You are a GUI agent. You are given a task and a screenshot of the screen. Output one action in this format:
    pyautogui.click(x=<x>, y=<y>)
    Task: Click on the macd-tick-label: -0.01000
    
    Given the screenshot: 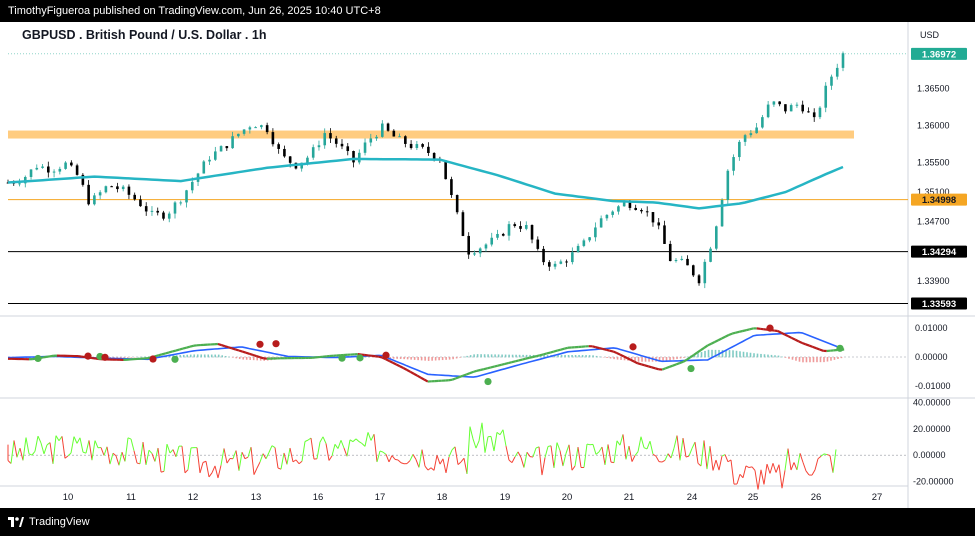 What is the action you would take?
    pyautogui.click(x=933, y=386)
    